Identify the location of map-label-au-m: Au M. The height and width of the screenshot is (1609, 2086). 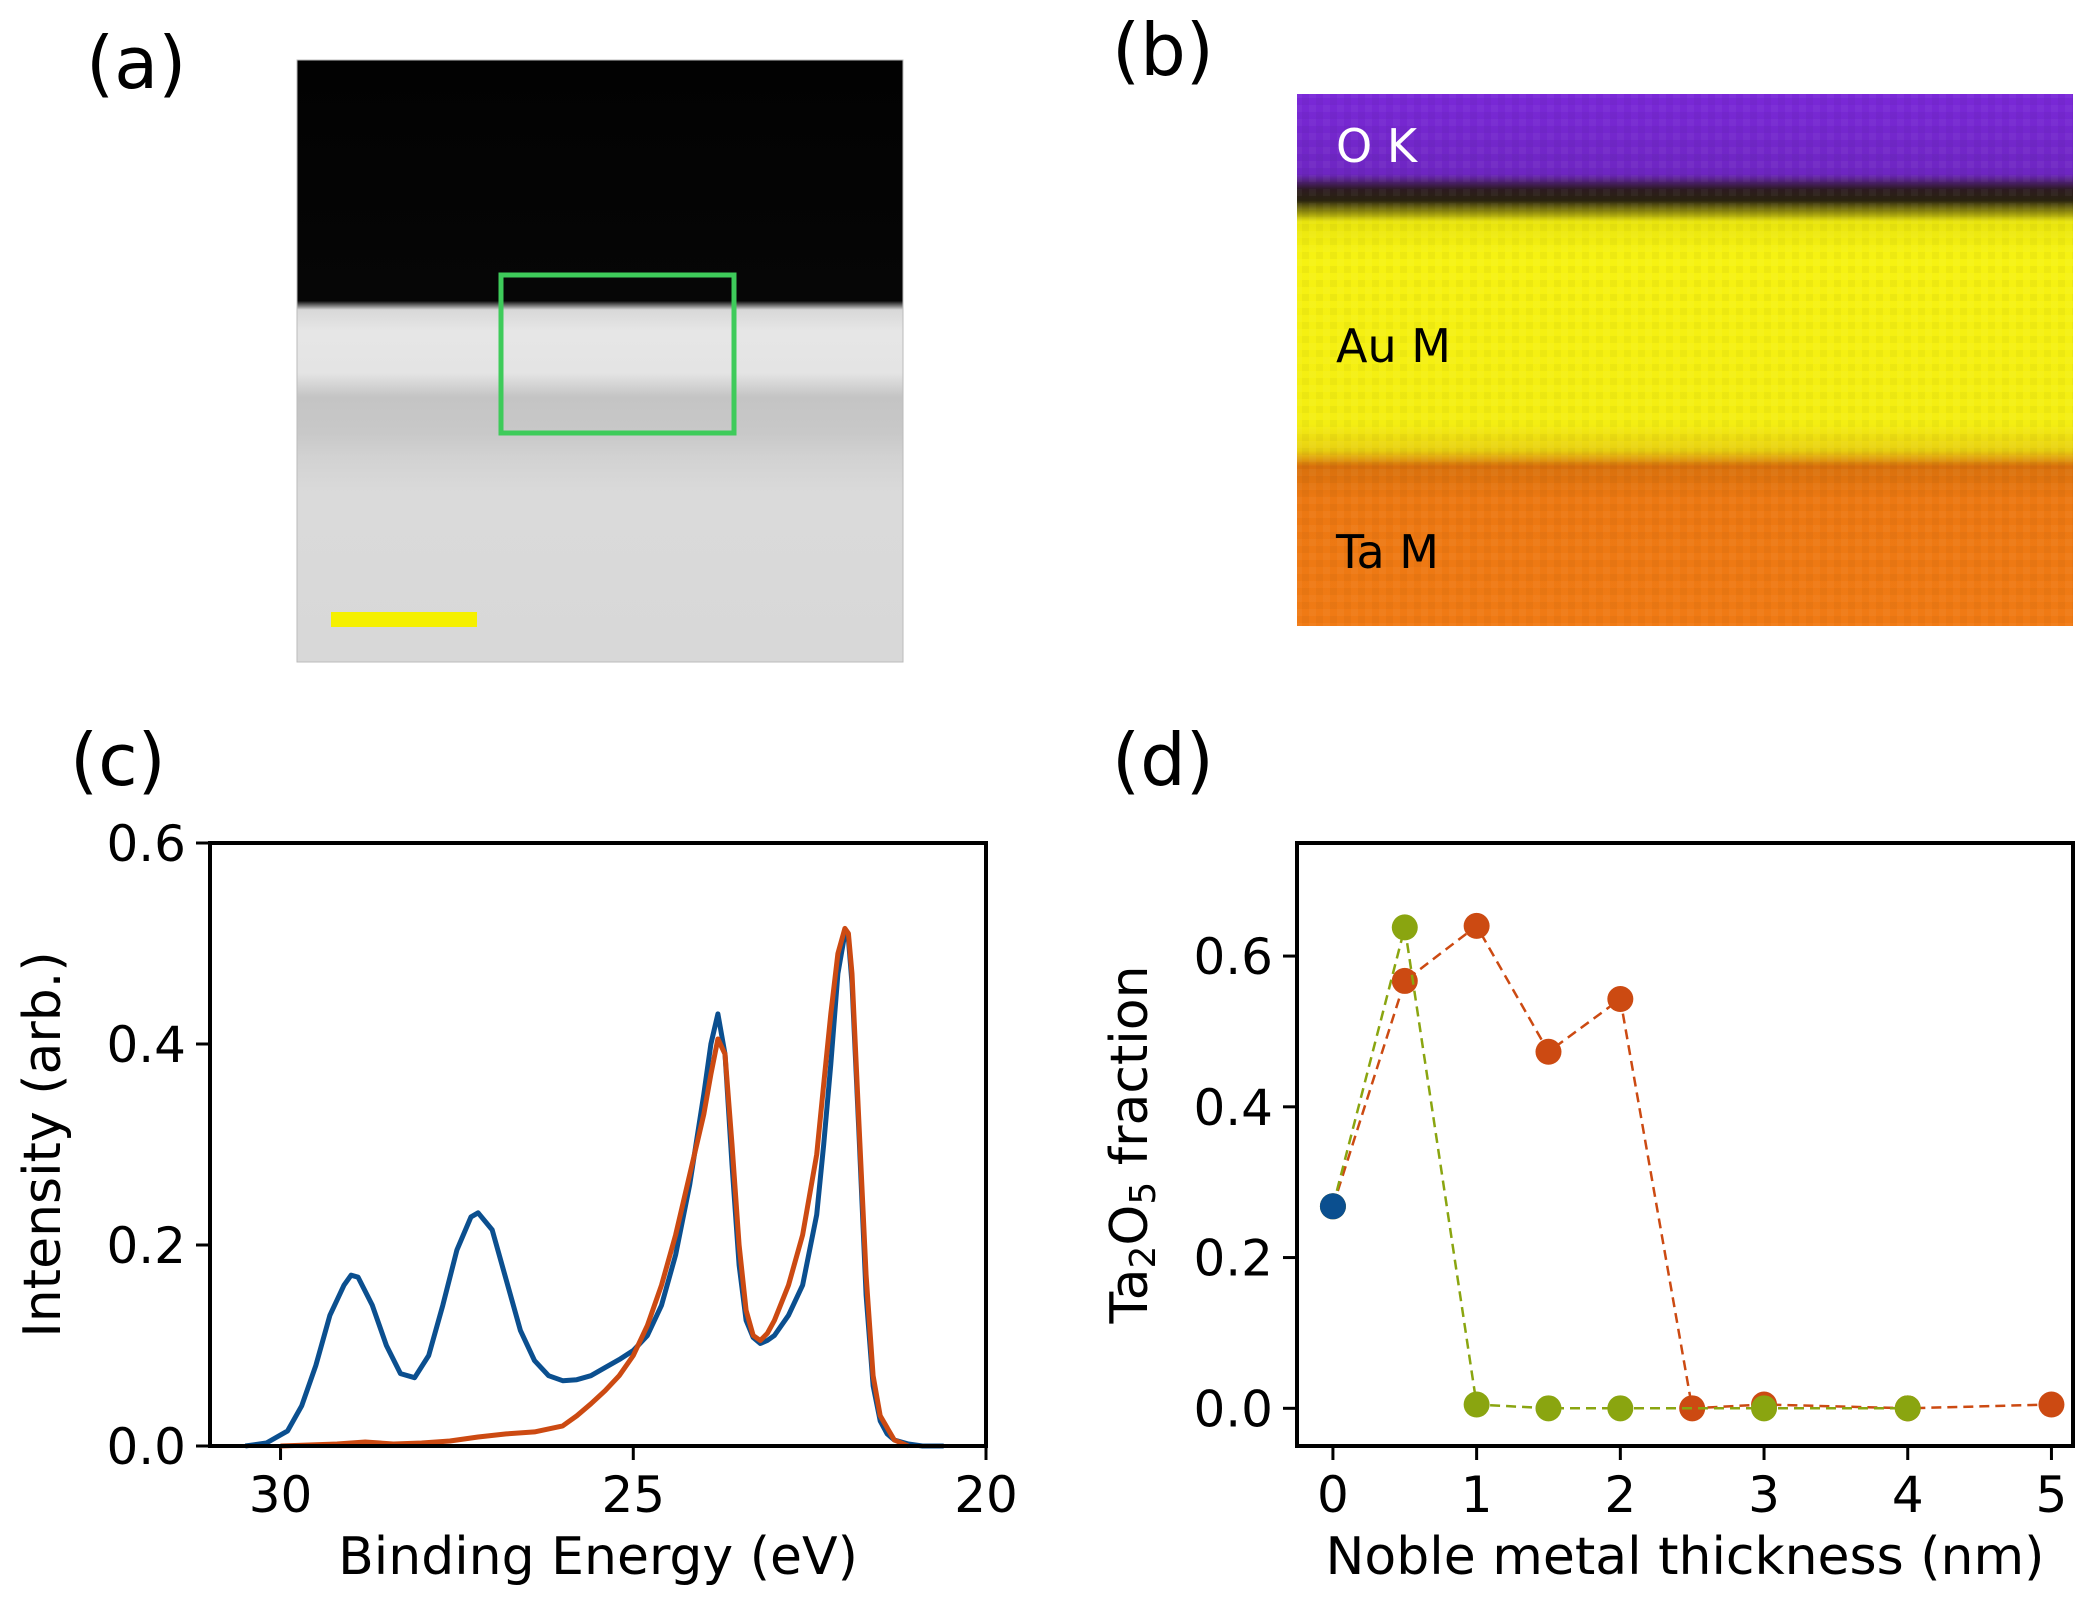
(1393, 346).